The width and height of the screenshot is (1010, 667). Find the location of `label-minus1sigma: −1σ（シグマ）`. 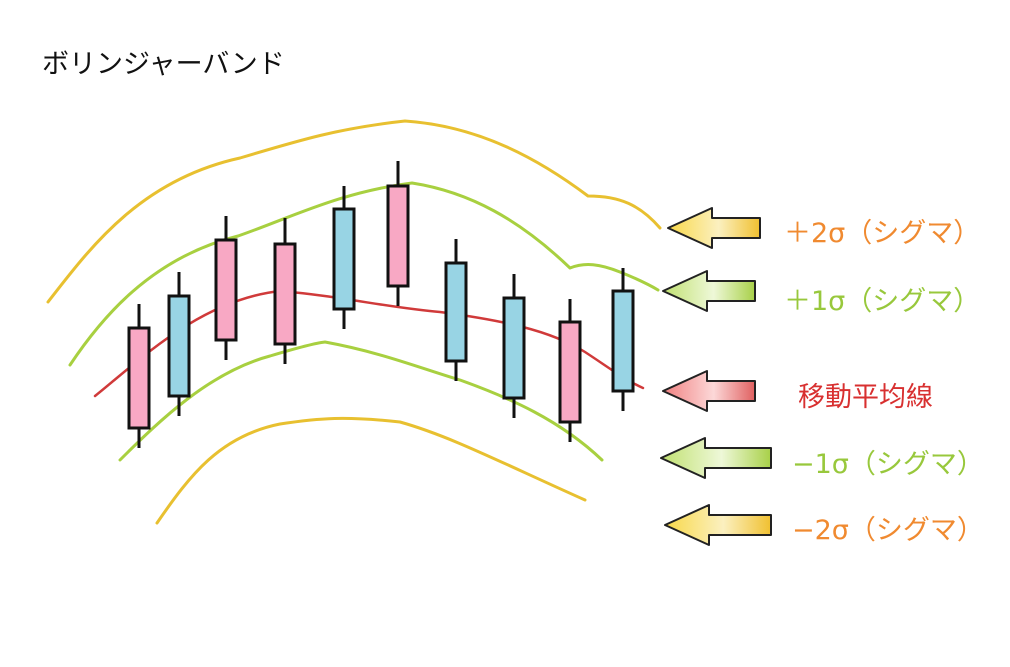

label-minus1sigma: −1σ（シグマ） is located at coordinates (888, 464).